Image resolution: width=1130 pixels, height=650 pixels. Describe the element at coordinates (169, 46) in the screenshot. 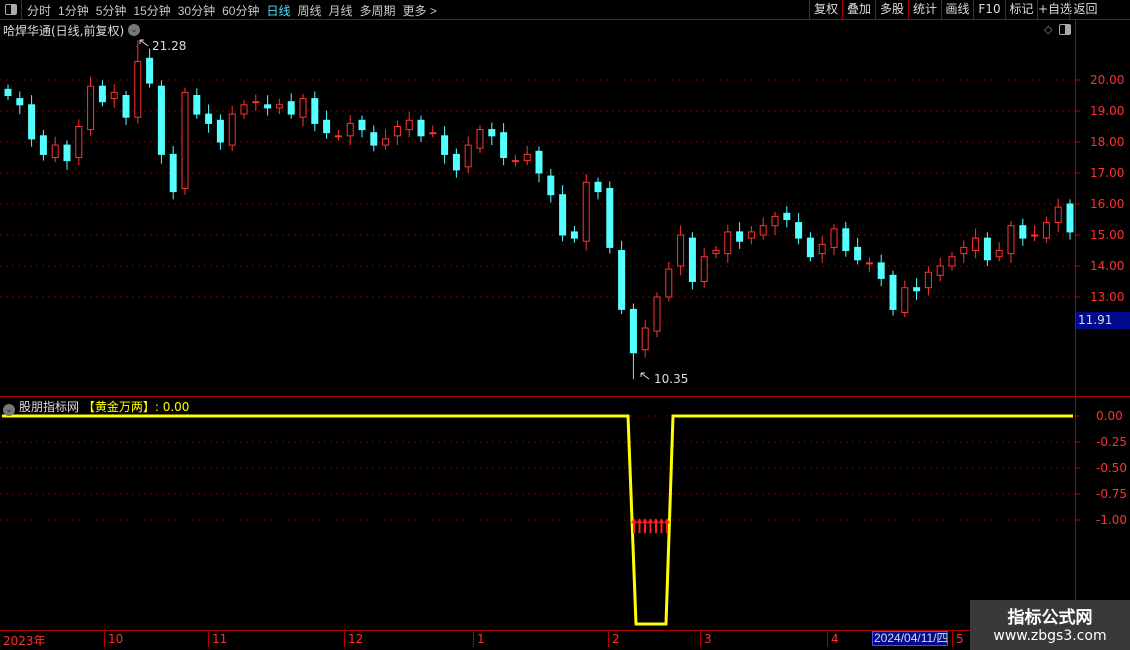

I see `high-price-label: 21.28` at that location.